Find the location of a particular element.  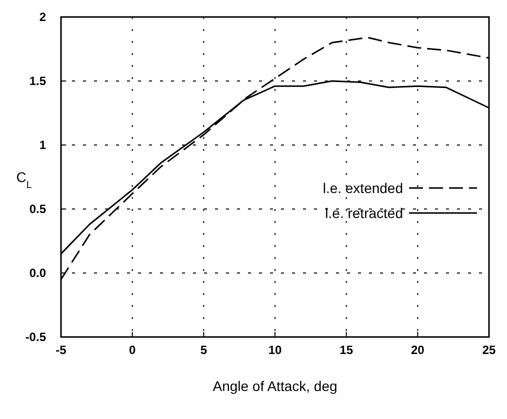

x-tick-label: 15 is located at coordinates (347, 350).